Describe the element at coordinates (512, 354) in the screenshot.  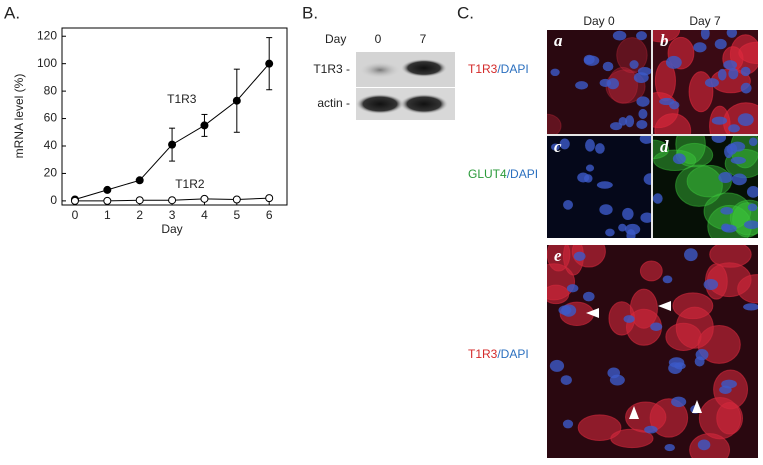
I see `counterstain: /DAPI` at that location.